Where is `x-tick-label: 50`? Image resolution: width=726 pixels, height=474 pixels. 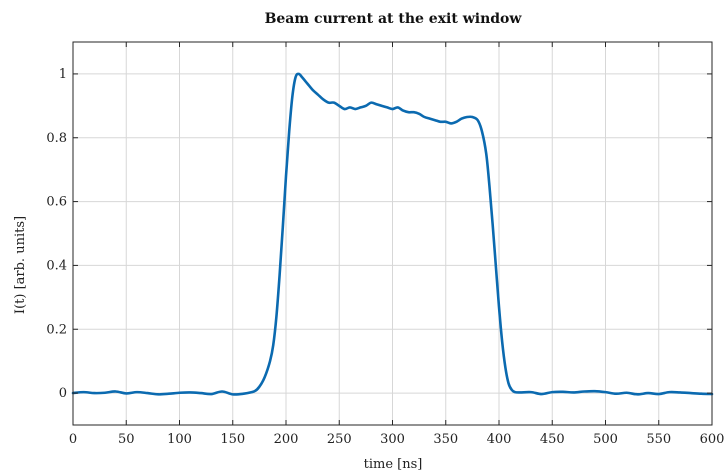
x-tick-label: 50 is located at coordinates (126, 439).